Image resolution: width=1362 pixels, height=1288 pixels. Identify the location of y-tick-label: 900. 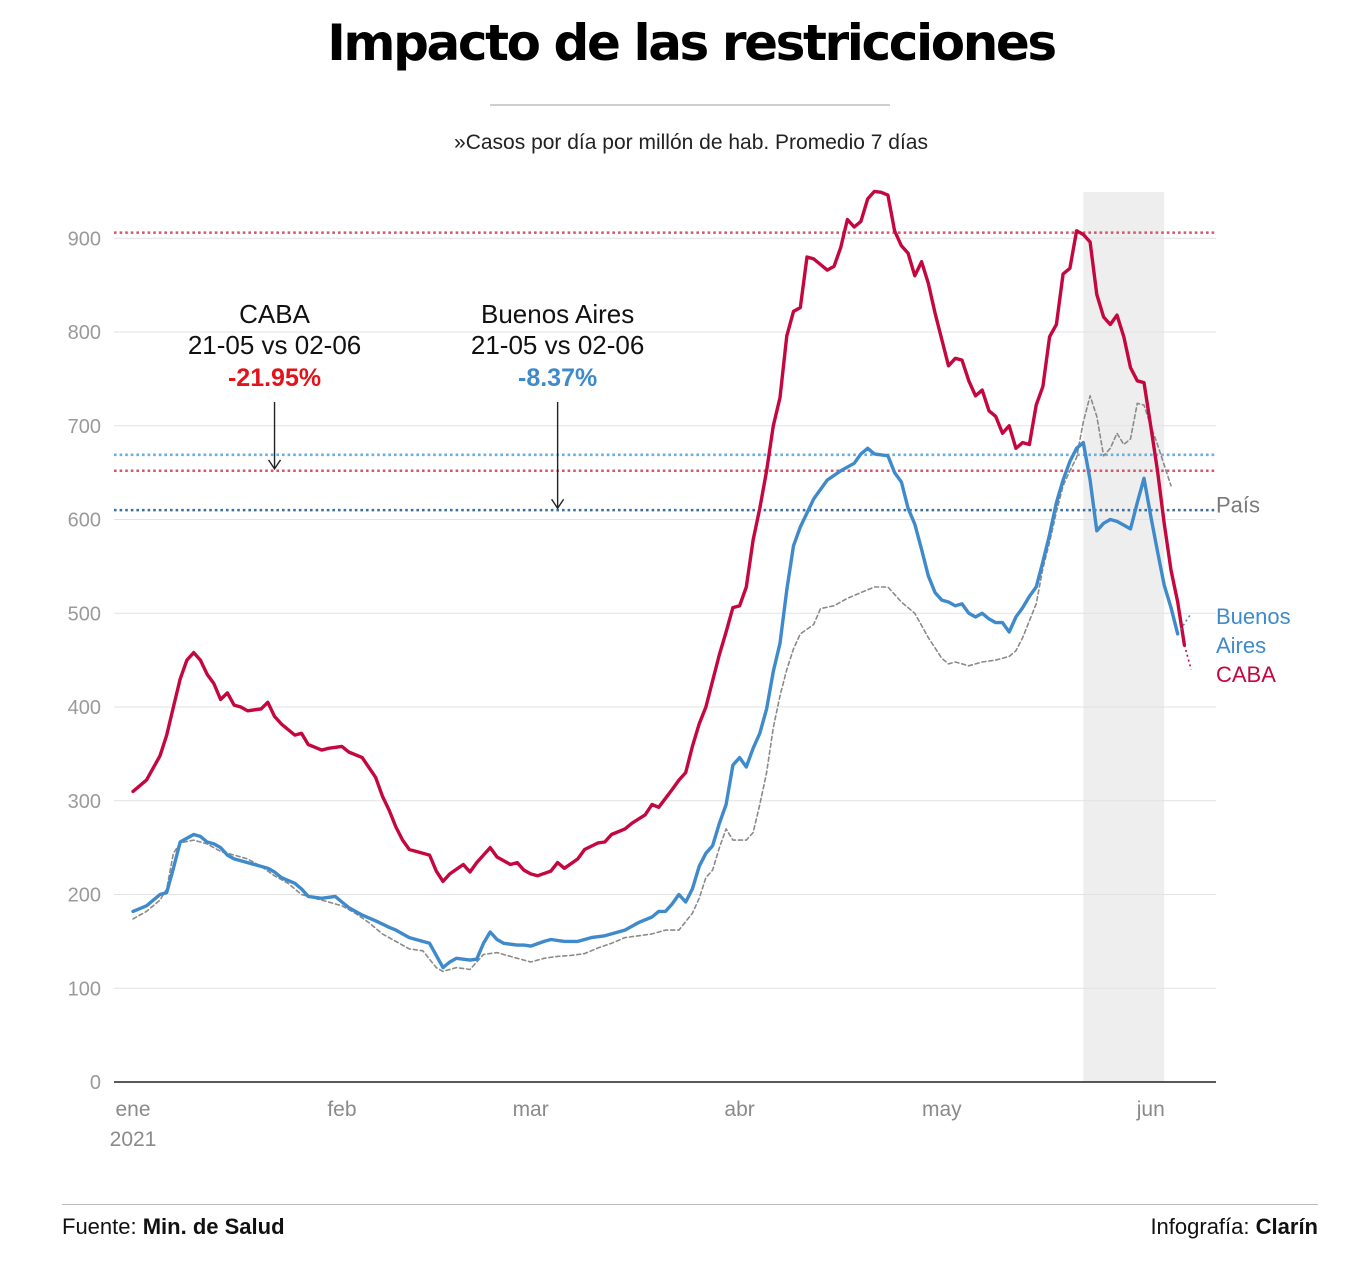
(84, 239).